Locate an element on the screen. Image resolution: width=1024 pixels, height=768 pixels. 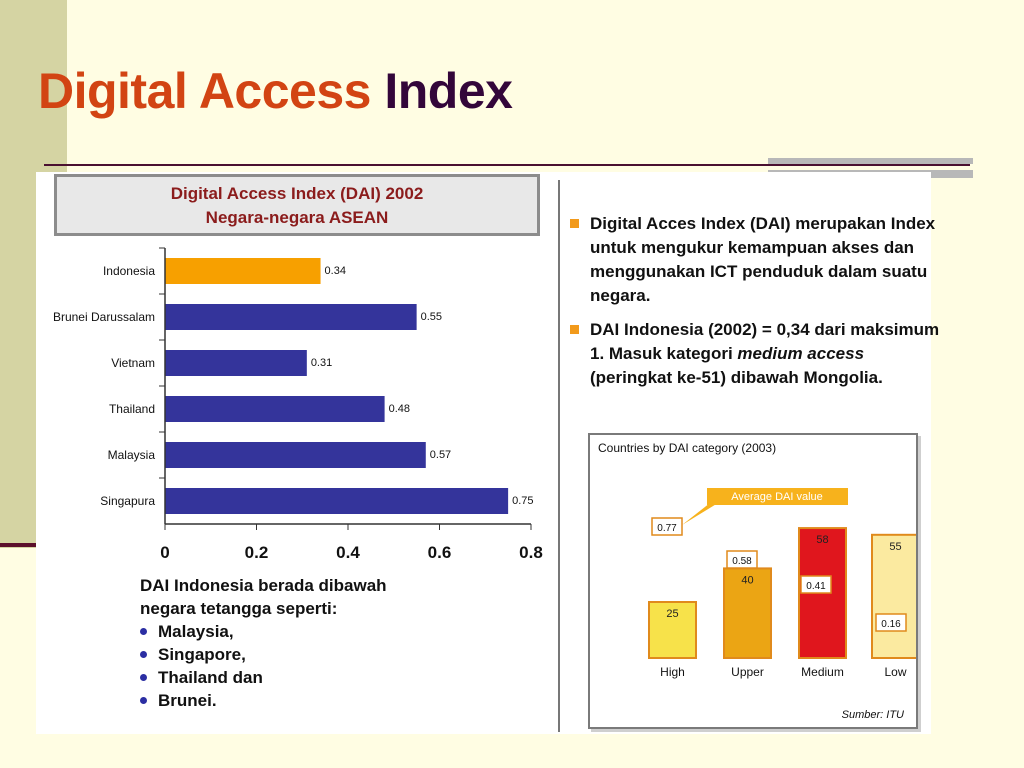
x-tick-label: 0.4 is located at coordinates (348, 552).